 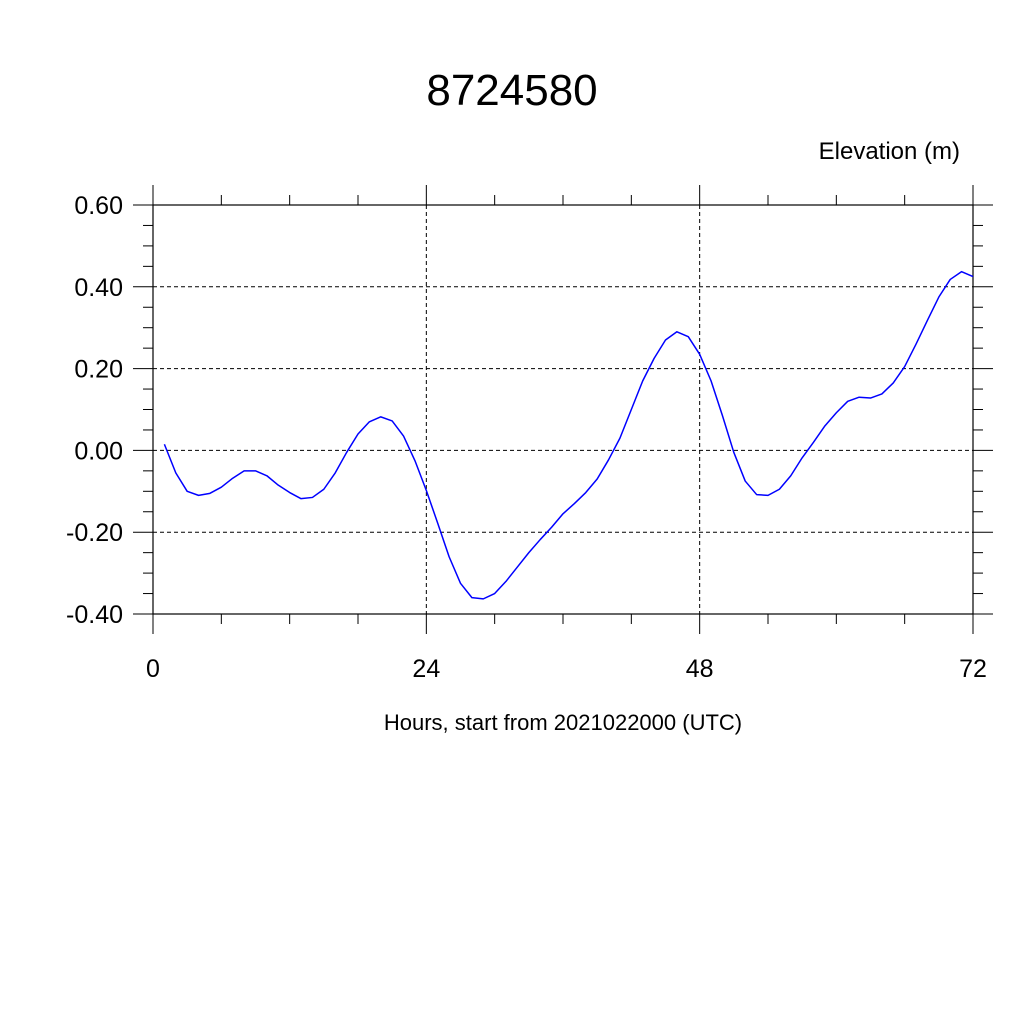 What do you see at coordinates (94, 533) in the screenshot?
I see `y-tick-label: -0.20` at bounding box center [94, 533].